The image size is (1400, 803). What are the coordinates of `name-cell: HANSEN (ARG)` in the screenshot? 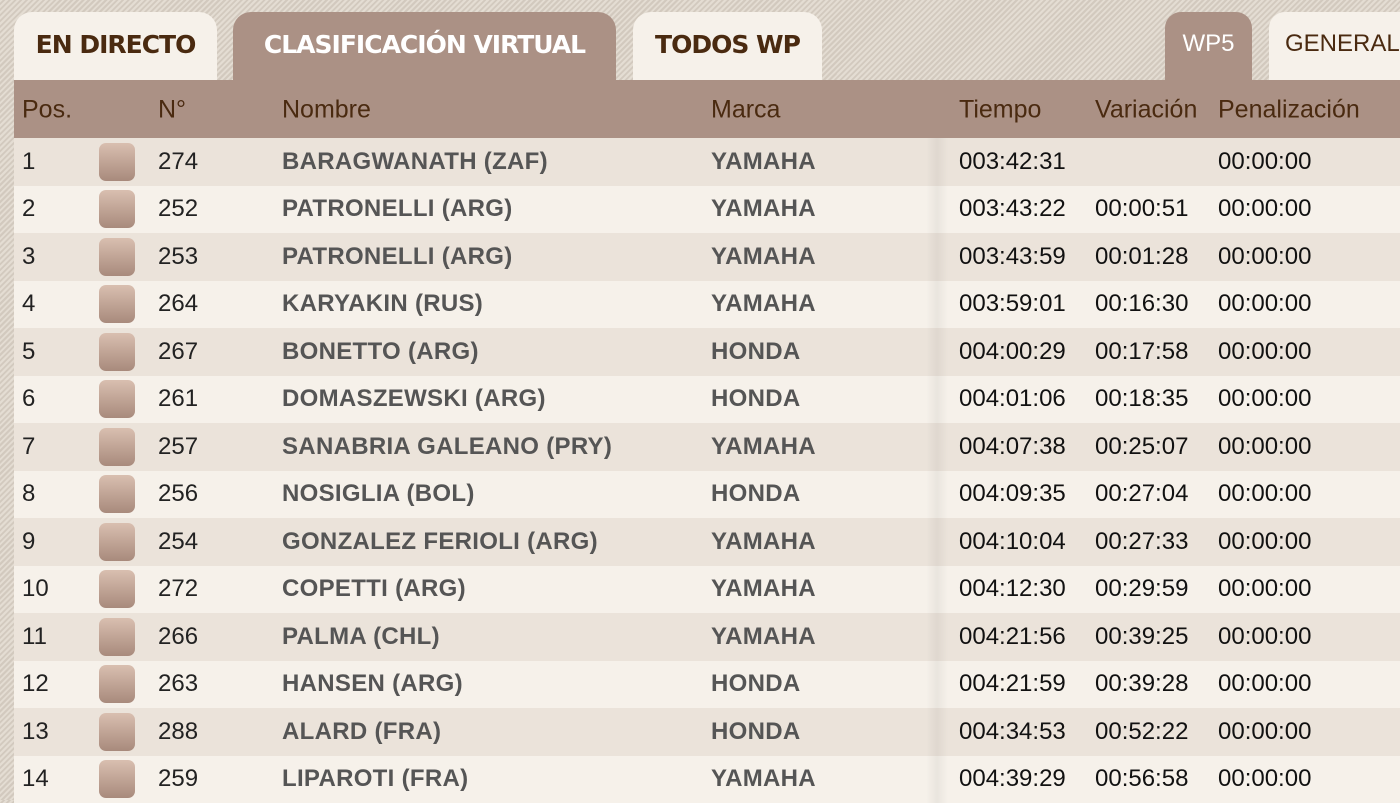 It's located at (372, 684).